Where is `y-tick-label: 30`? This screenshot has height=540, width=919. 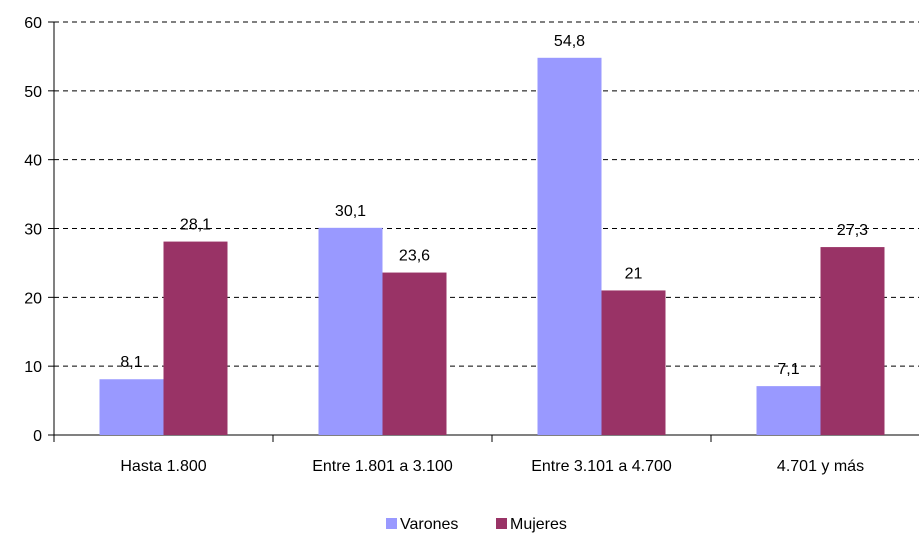 y-tick-label: 30 is located at coordinates (33, 230).